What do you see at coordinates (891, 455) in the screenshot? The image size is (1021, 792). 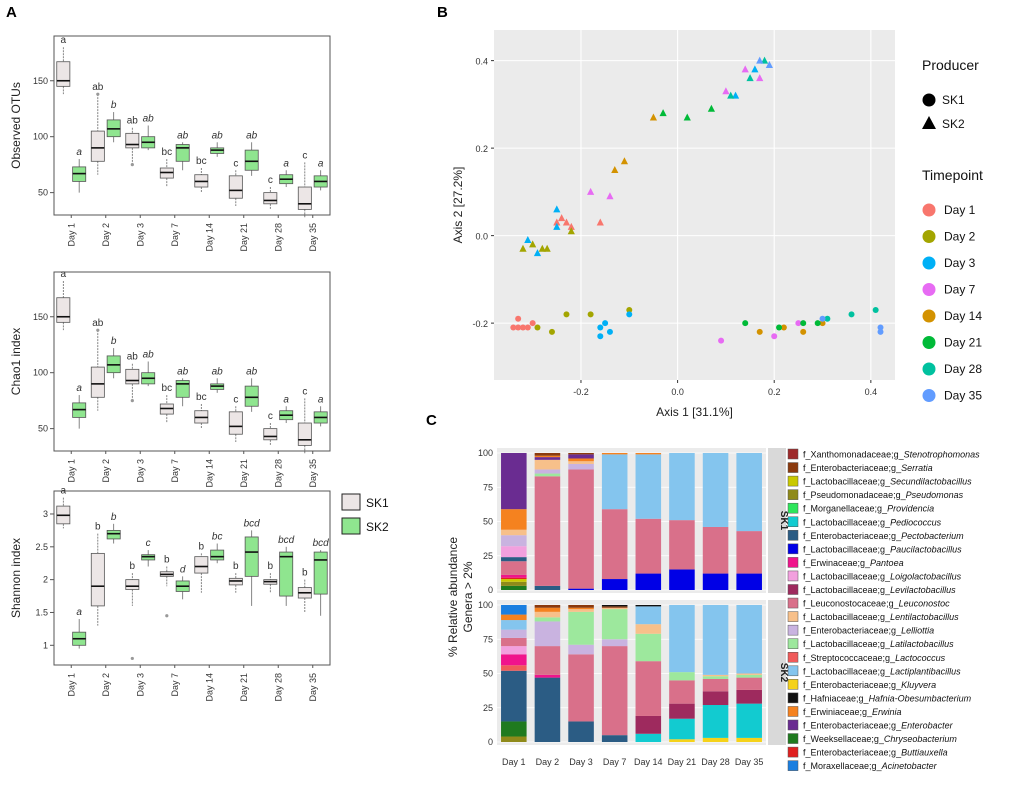 I see `legend-genus-label: f_Xanthomonadaceae;g_Stenotrophomonas` at bounding box center [891, 455].